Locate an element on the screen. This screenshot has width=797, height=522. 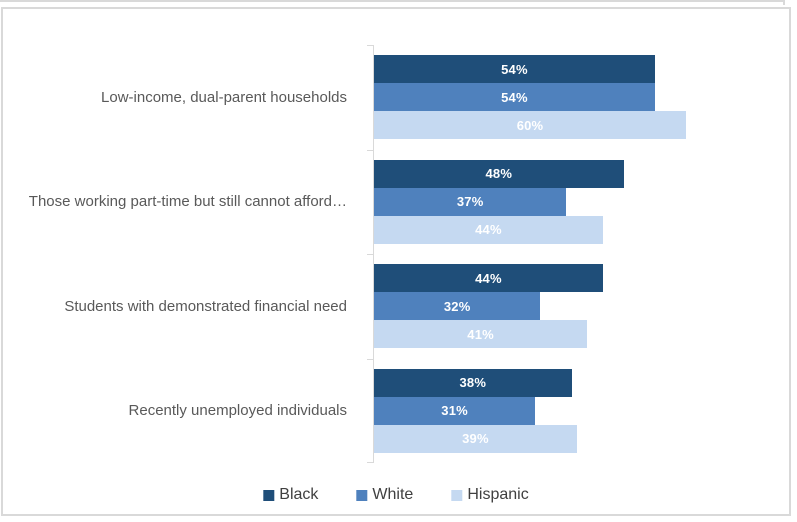
value-label: 60% is located at coordinates (530, 125).